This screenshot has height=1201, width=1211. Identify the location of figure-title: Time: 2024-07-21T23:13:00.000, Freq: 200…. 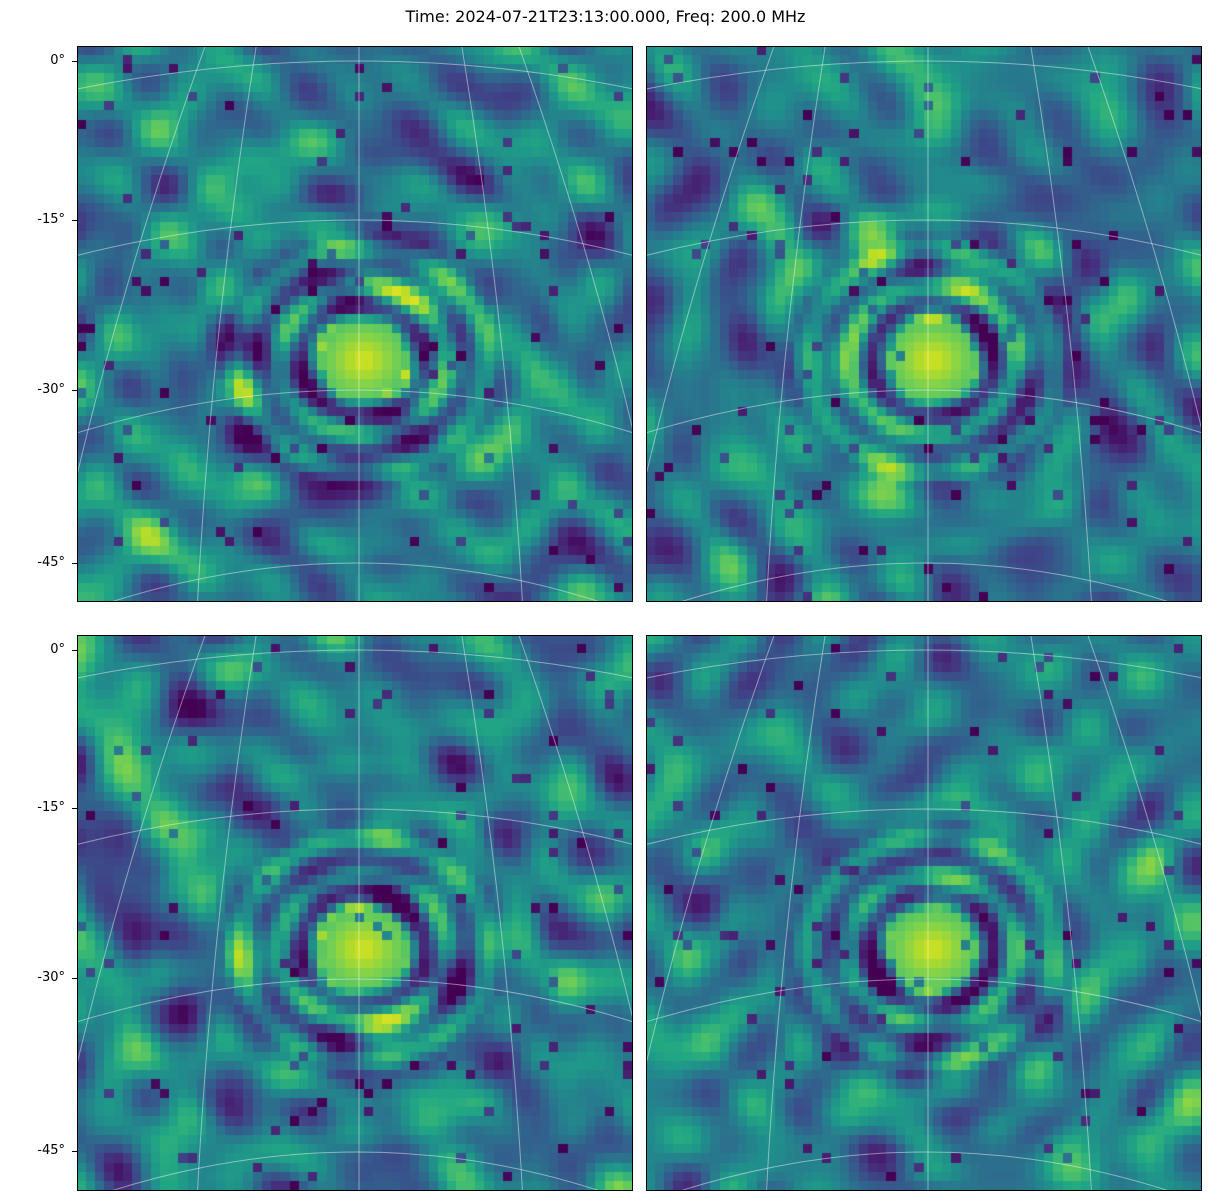
(605, 16).